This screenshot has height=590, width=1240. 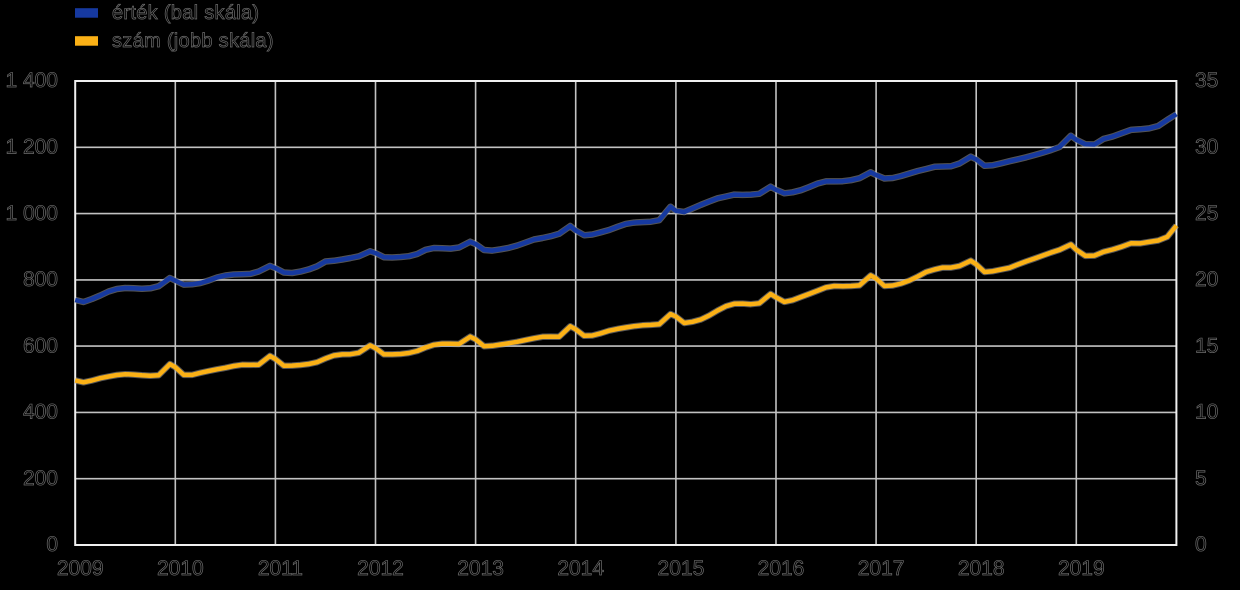 I want to click on svg-text: 25, so click(x=1206, y=213).